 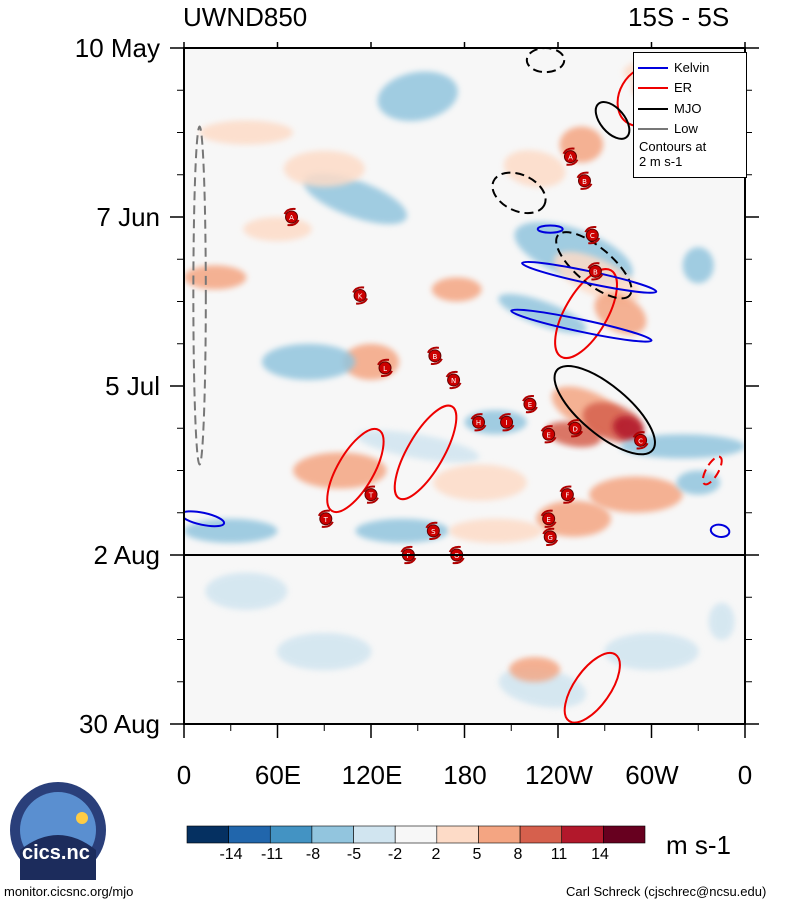 I want to click on x-tick-label: 180, so click(x=465, y=775).